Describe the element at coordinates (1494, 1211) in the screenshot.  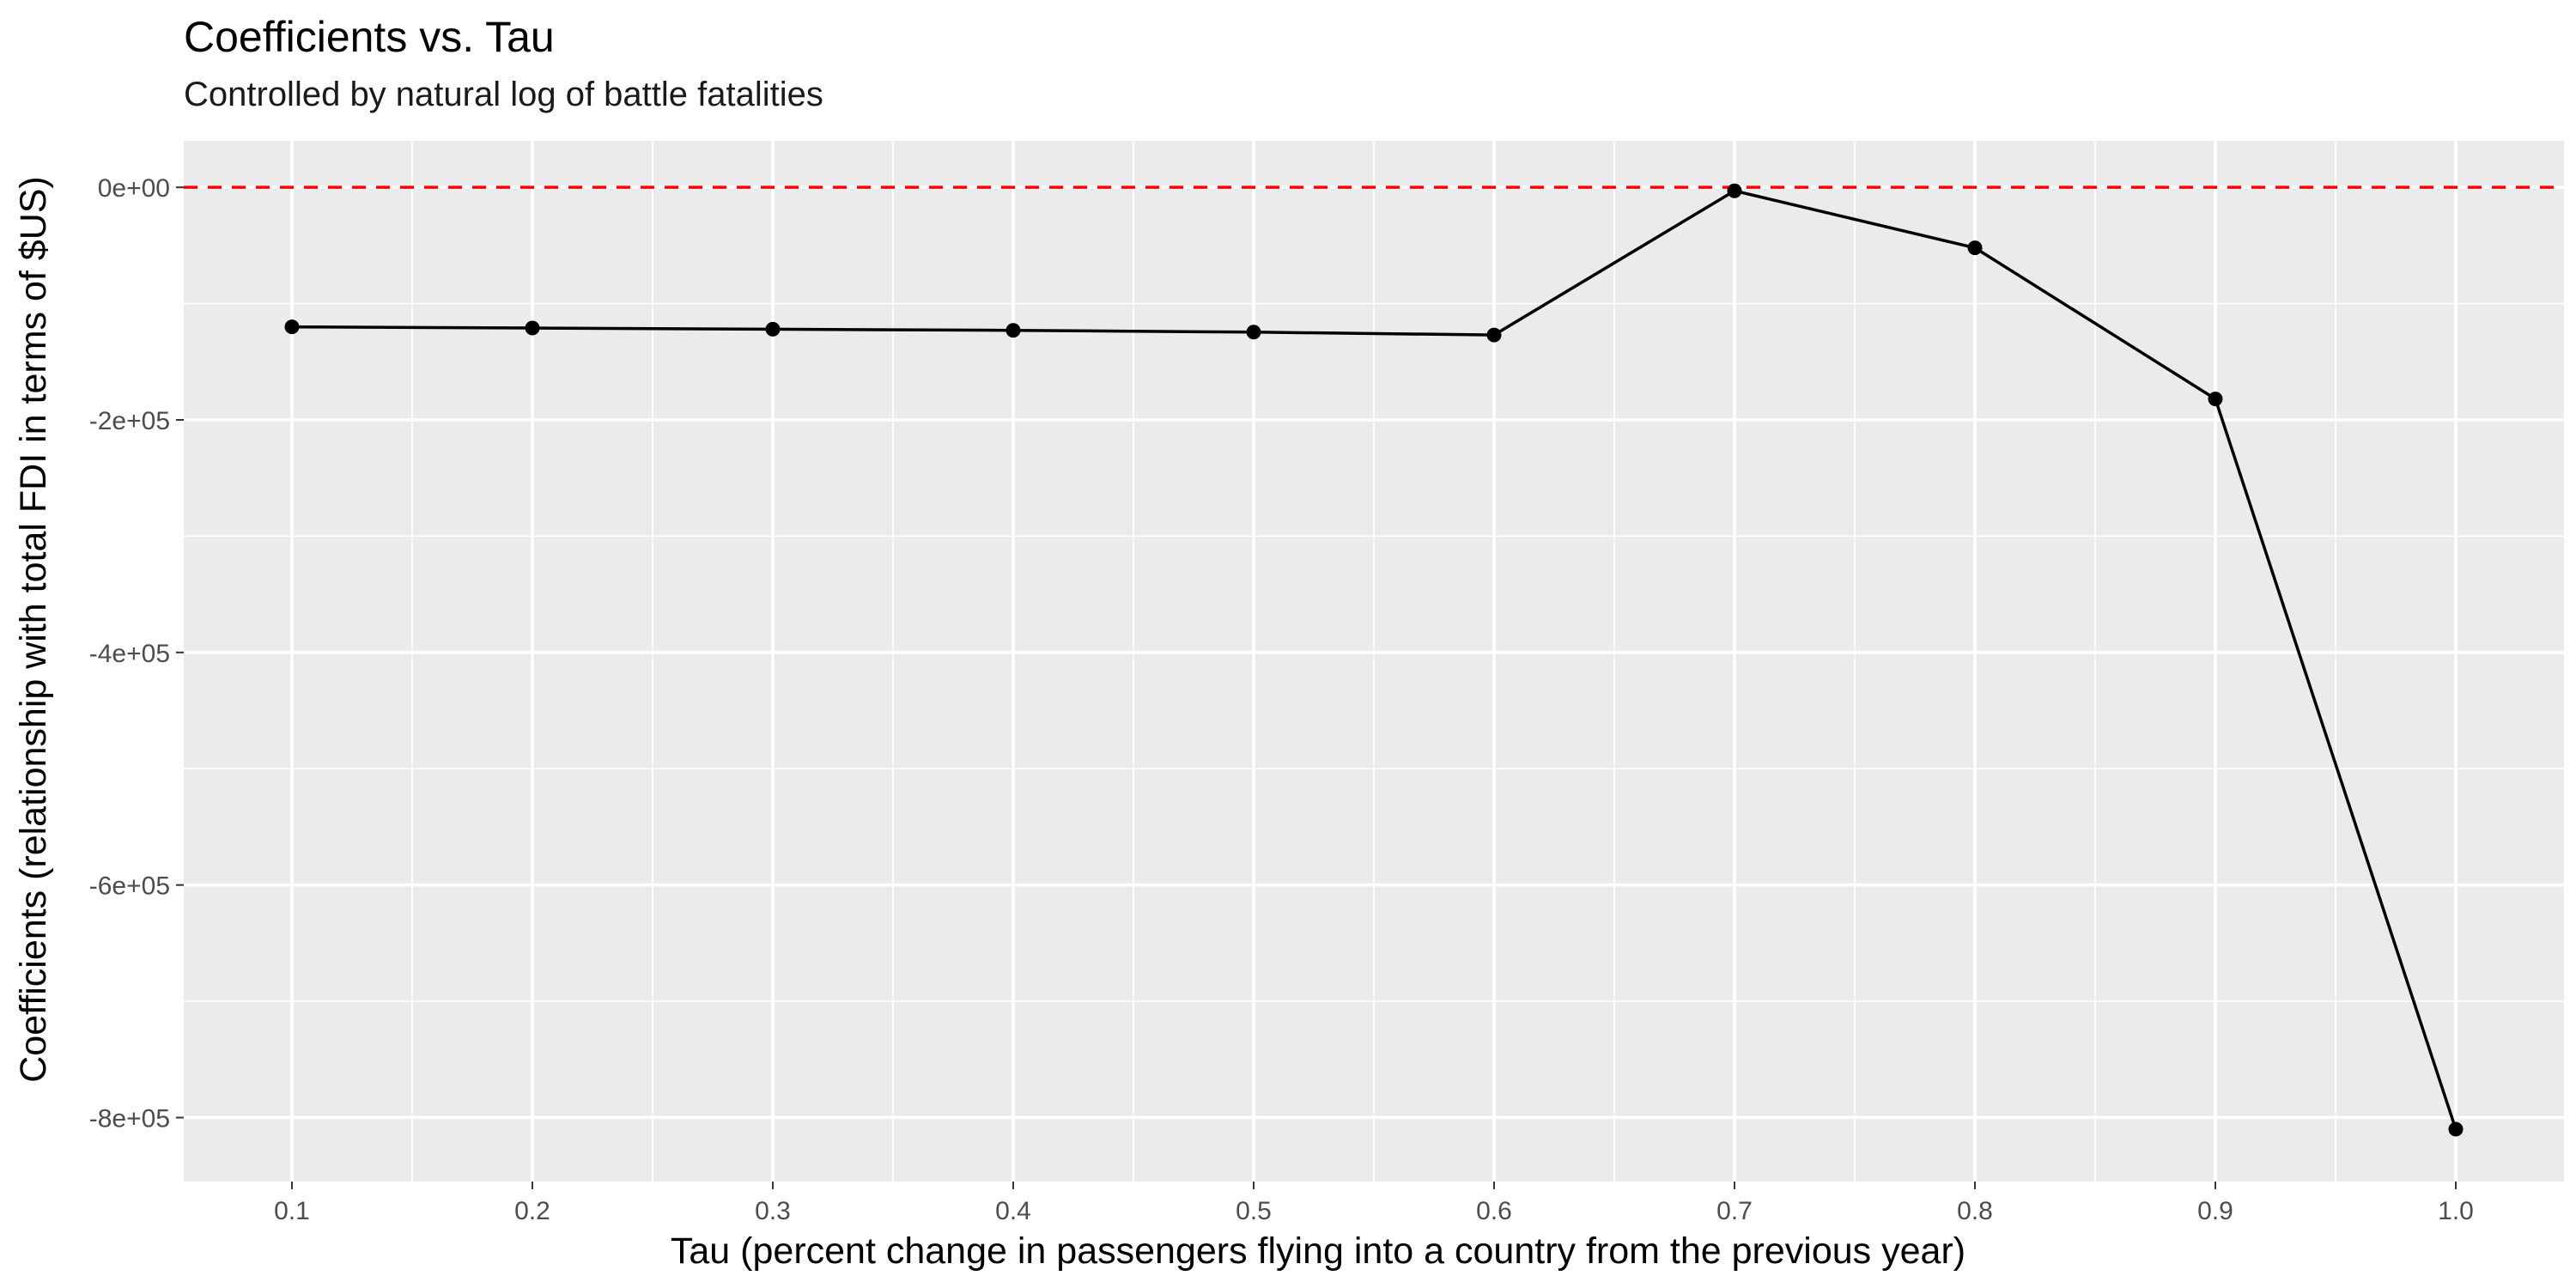
I see `x-tick-label: 0.6` at that location.